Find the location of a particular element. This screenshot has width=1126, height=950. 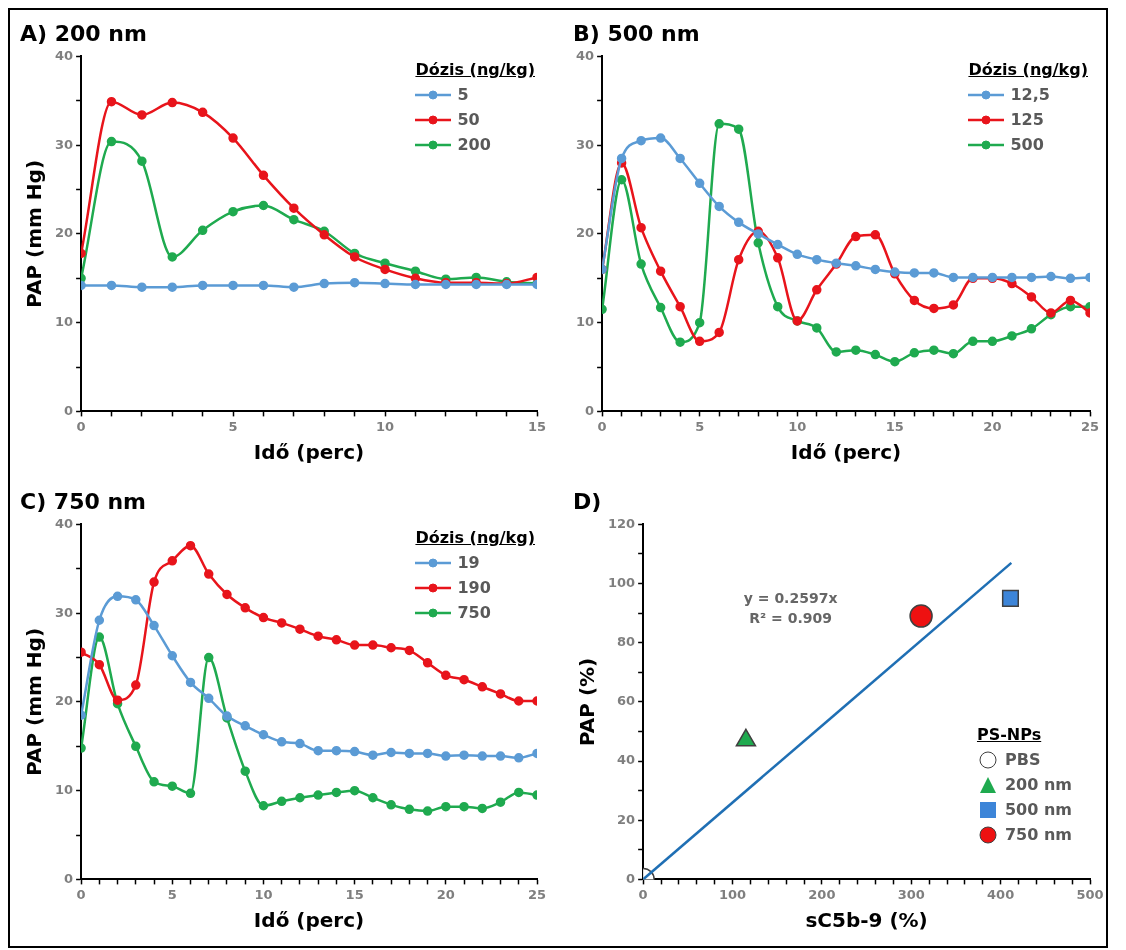

legend-label: 200 nm is located at coordinates (1038, 784).